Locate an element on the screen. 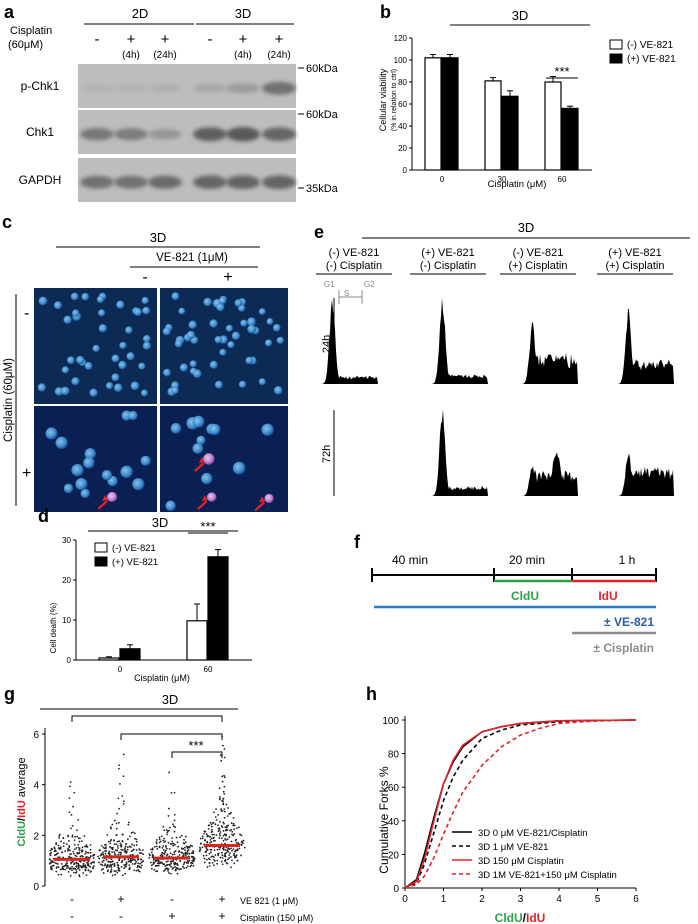 This screenshot has width=698, height=924. legend-d-label-plus: (+) VE-821 is located at coordinates (135, 562).